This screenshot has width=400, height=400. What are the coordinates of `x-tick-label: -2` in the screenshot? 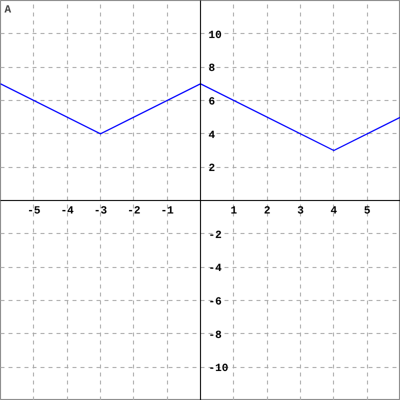 It's located at (133, 212).